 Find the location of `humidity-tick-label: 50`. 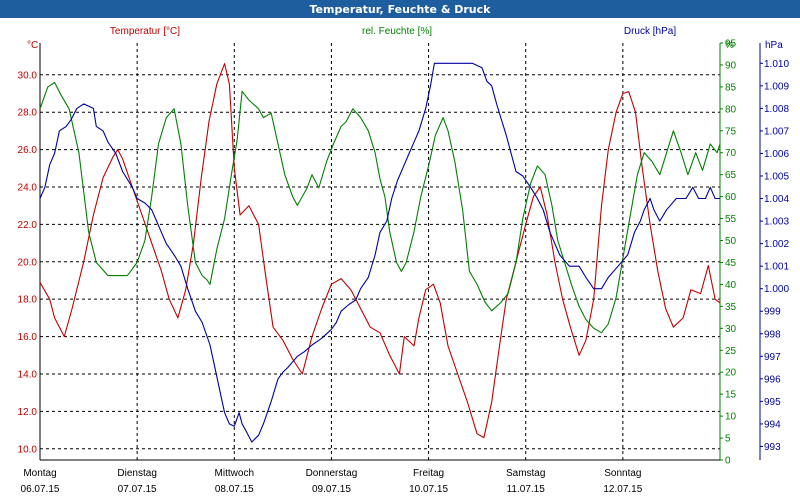

humidity-tick-label: 50 is located at coordinates (731, 241).